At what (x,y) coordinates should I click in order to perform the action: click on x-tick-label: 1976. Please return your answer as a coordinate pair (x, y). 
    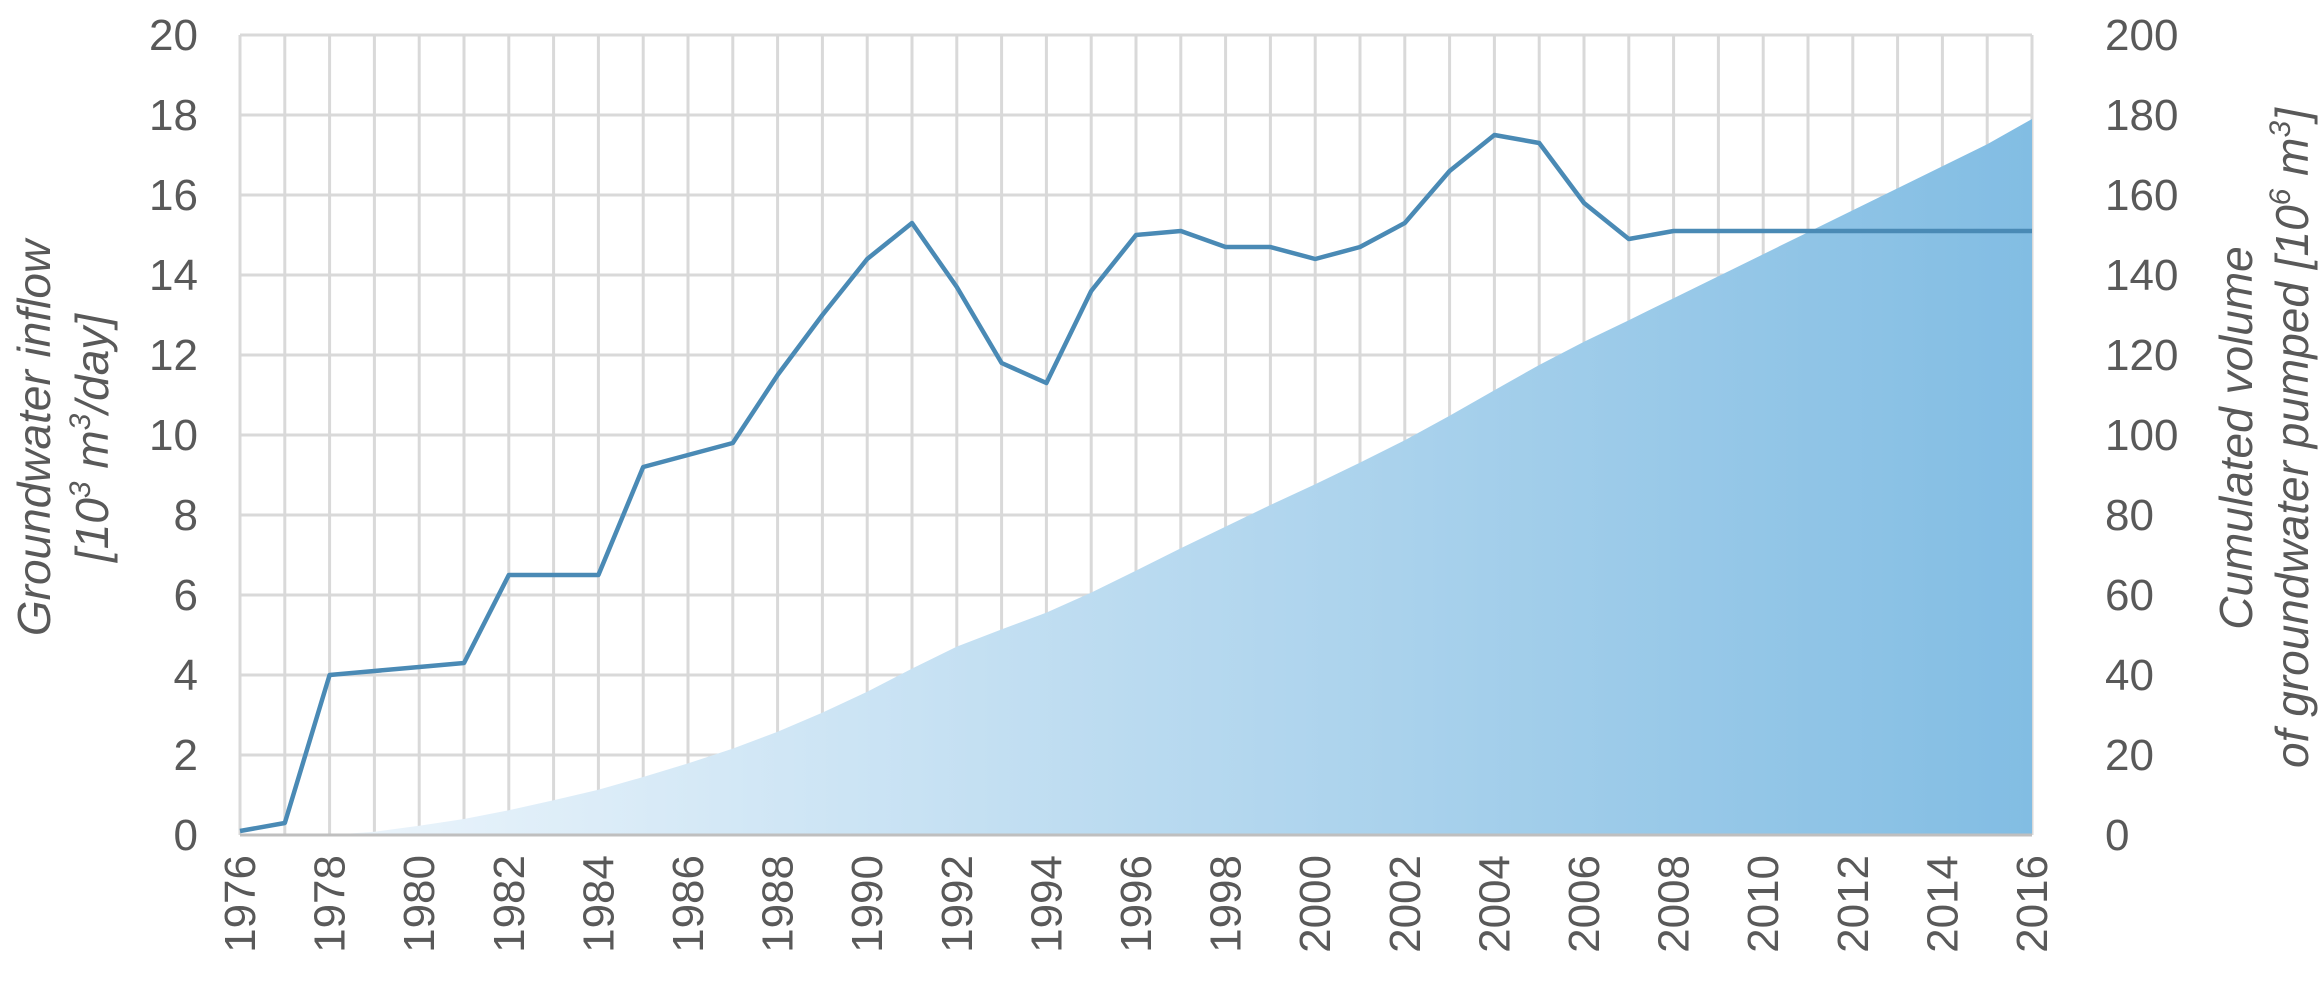
    Looking at the image, I should click on (240, 904).